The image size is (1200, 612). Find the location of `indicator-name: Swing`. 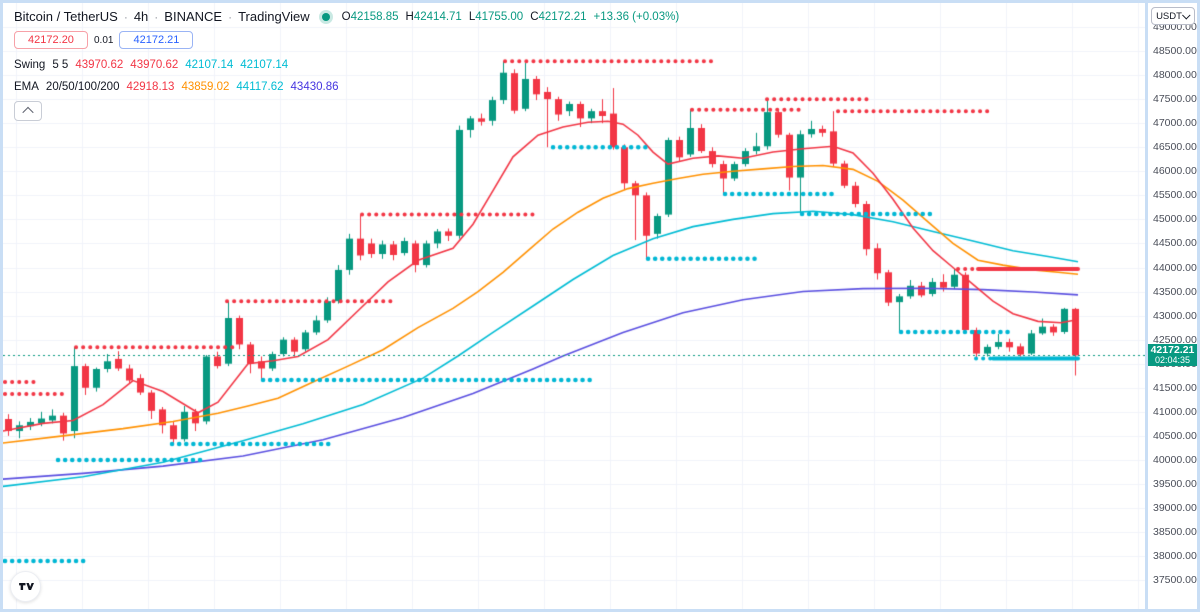

indicator-name: Swing is located at coordinates (30, 65).